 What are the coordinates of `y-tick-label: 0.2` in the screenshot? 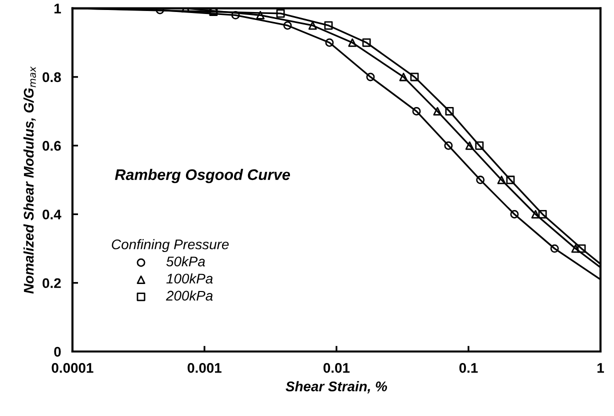 It's located at (51, 283).